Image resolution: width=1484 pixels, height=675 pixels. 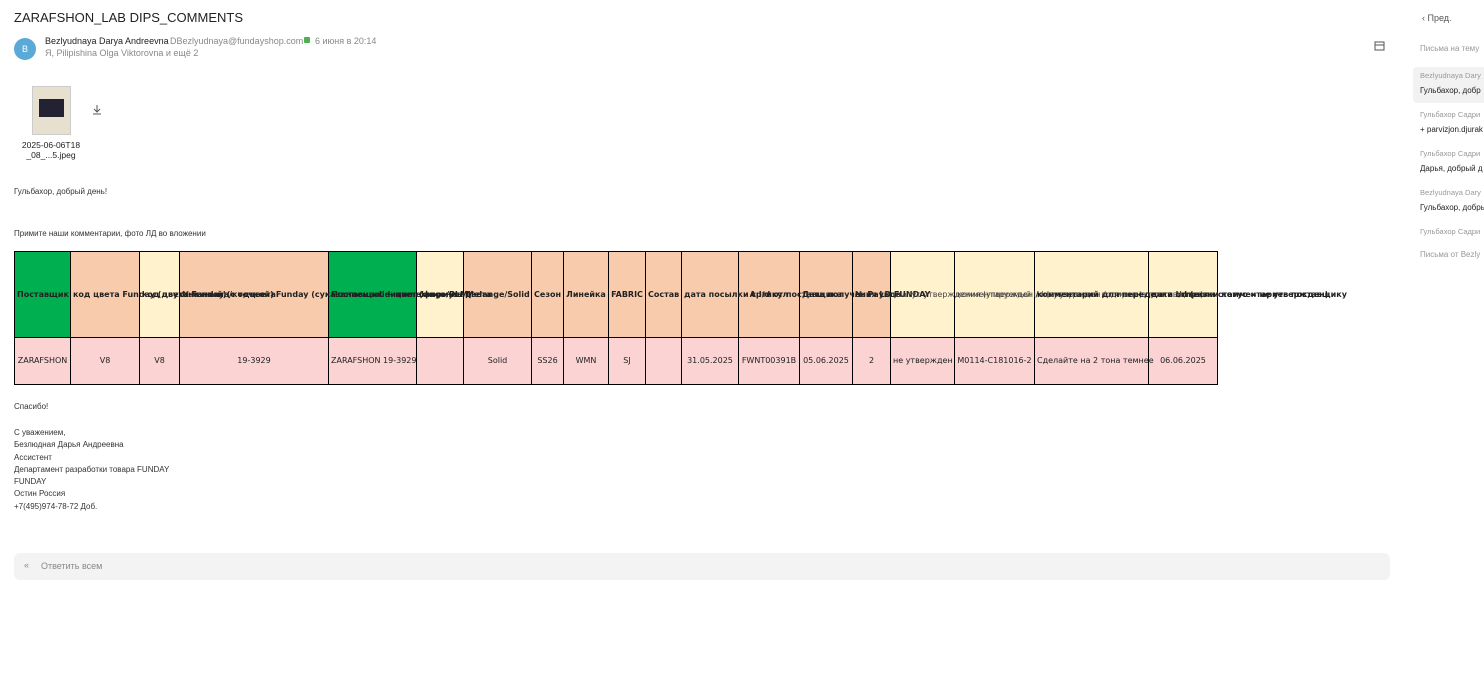 What do you see at coordinates (30, 482) in the screenshot?
I see `signature-line: FUNDAY` at bounding box center [30, 482].